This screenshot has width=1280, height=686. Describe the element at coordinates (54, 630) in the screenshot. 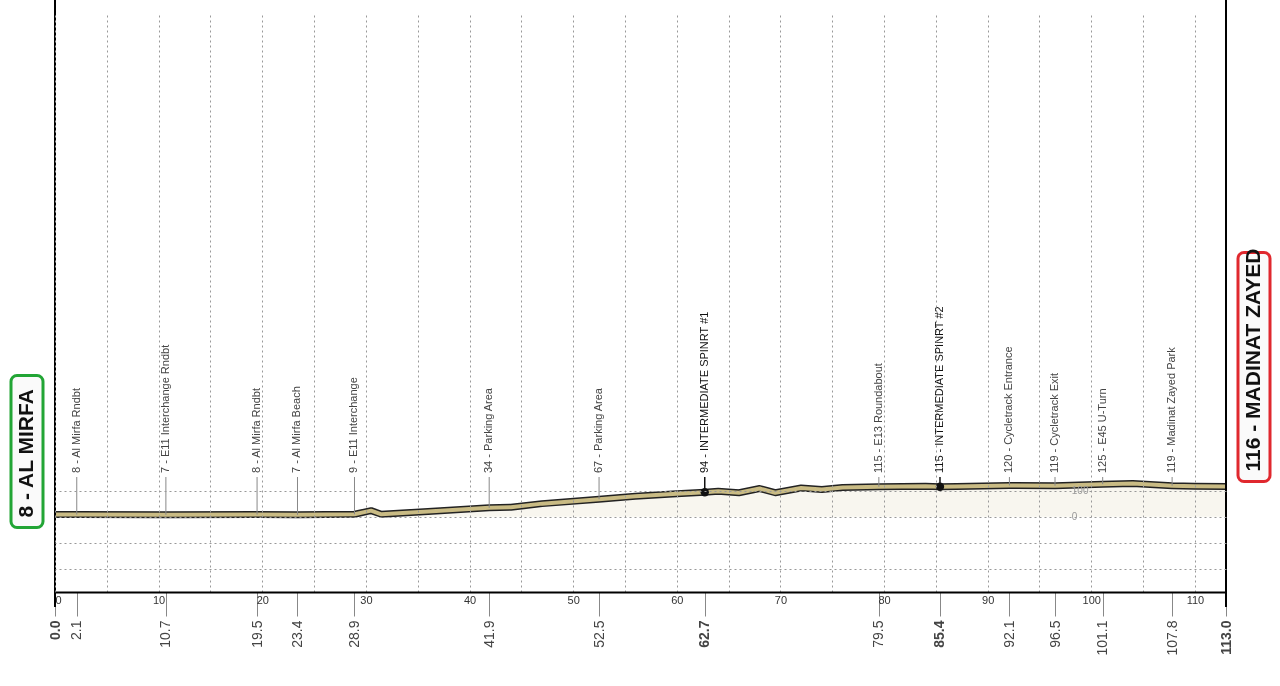

I see `x2-tick-label: 0.0` at that location.